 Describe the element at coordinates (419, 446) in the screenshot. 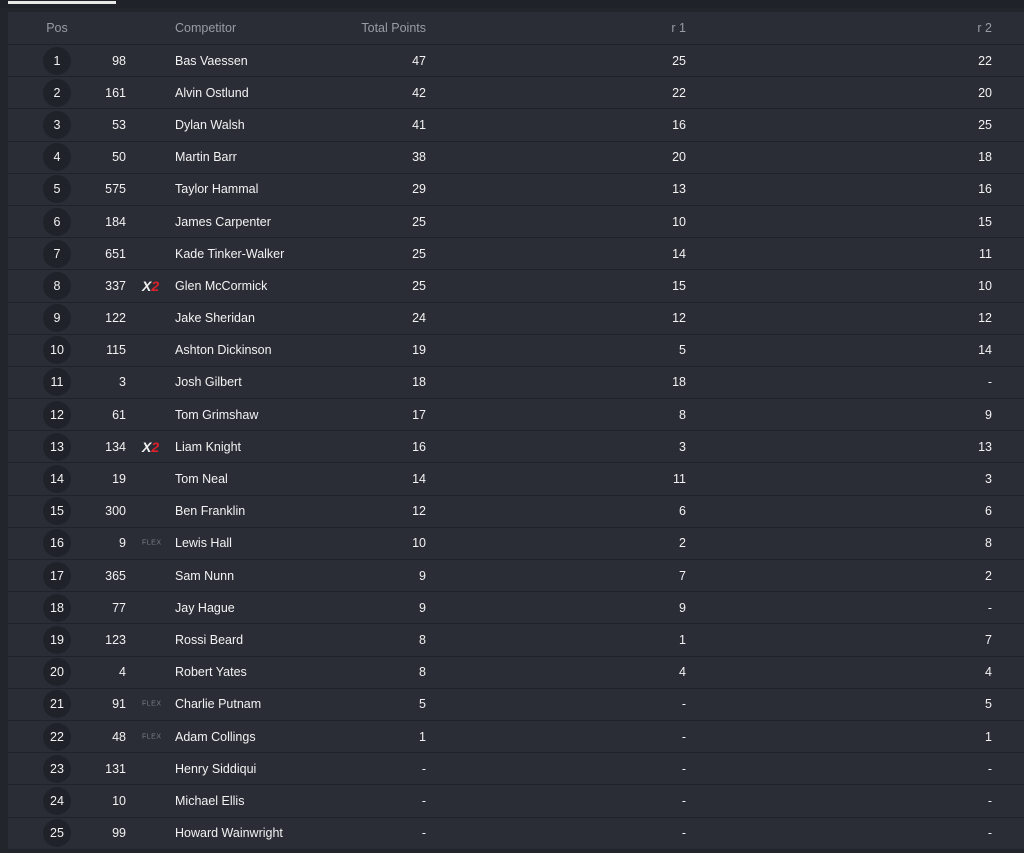

I see `total-points: 16` at that location.